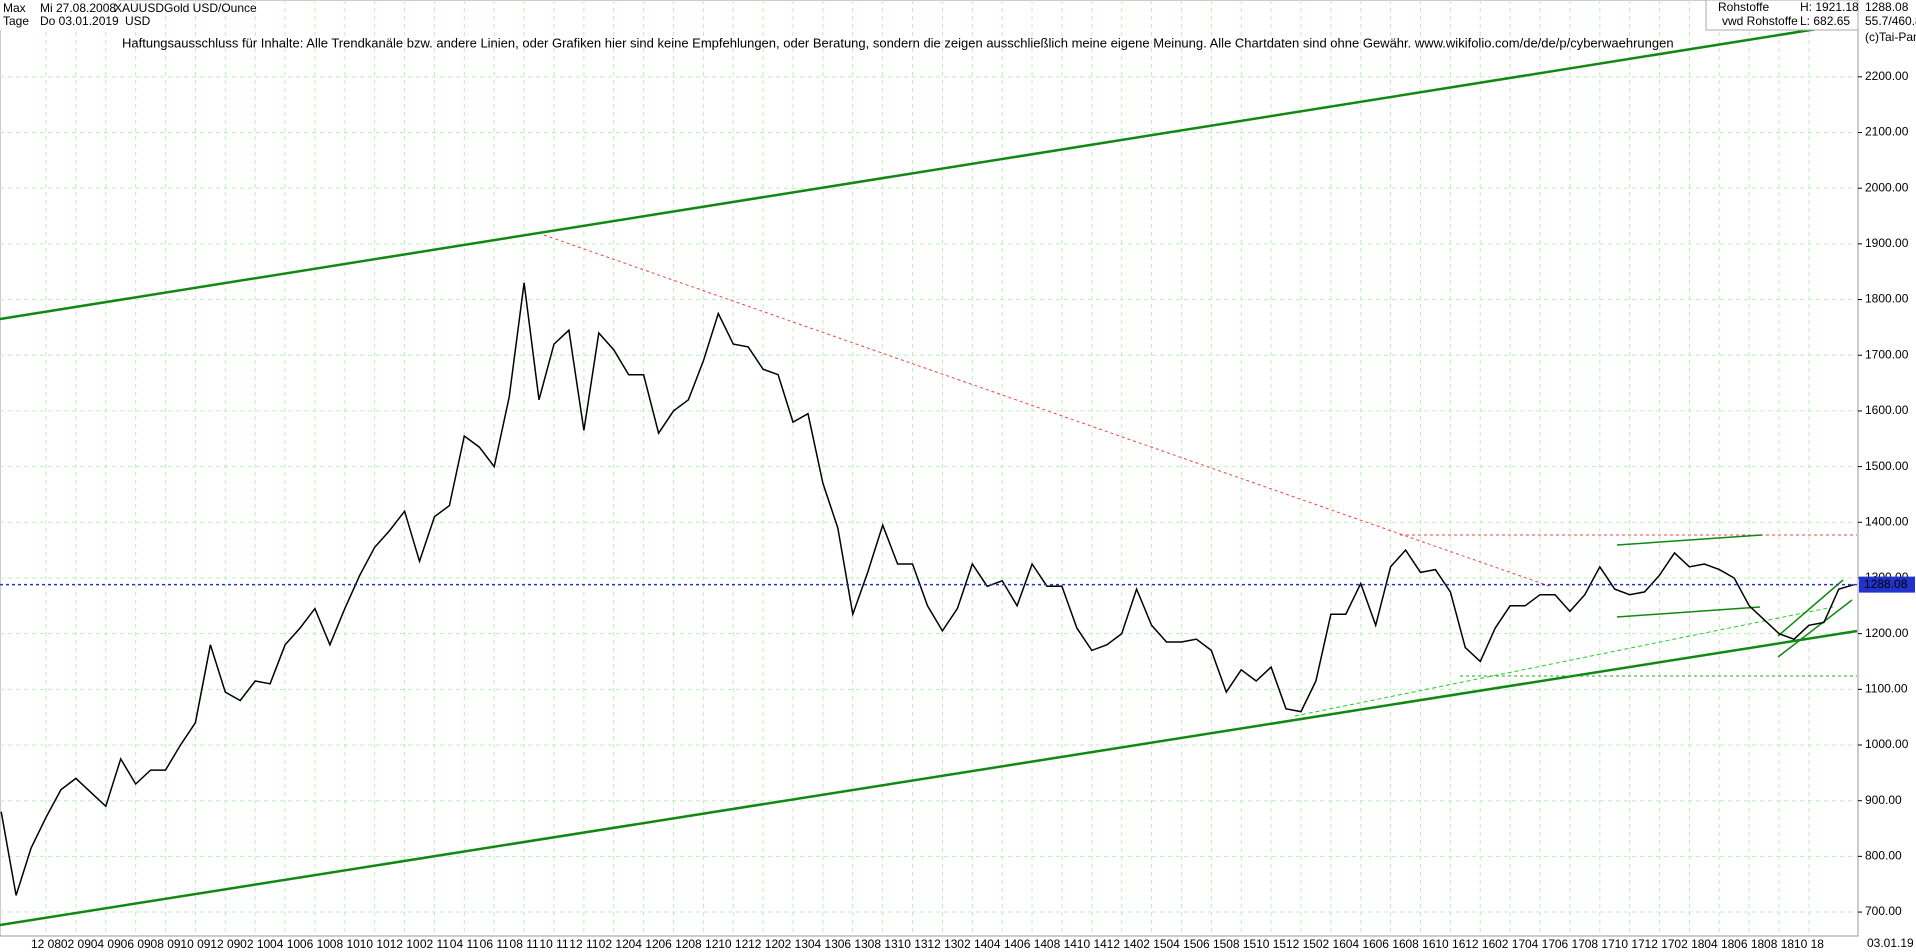 Image resolution: width=1916 pixels, height=952 pixels. Describe the element at coordinates (972, 944) in the screenshot. I see `x-tick-label: 02 14` at that location.